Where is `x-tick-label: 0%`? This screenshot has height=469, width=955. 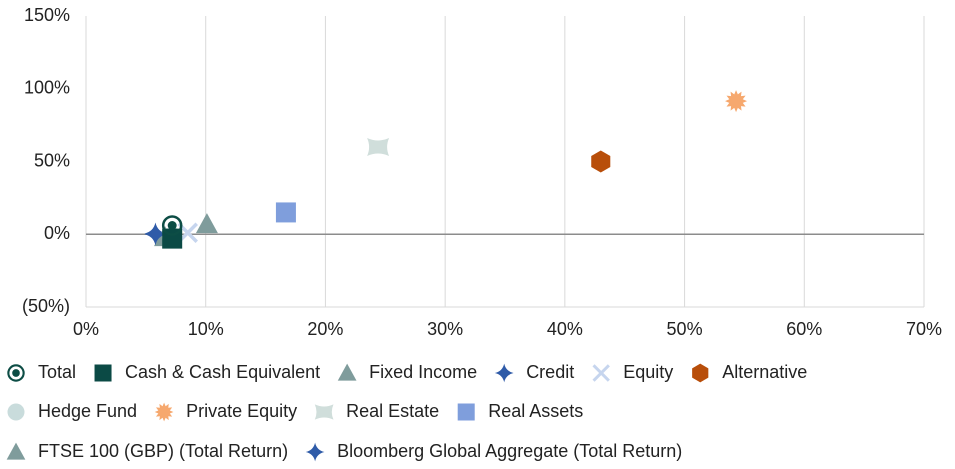
x-tick-label: 0% is located at coordinates (86, 329).